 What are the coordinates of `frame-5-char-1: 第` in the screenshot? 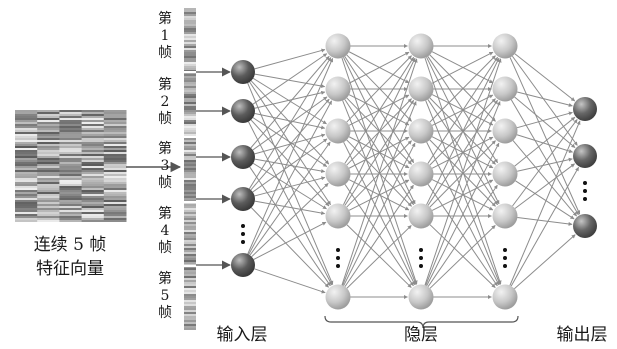 It's located at (165, 278).